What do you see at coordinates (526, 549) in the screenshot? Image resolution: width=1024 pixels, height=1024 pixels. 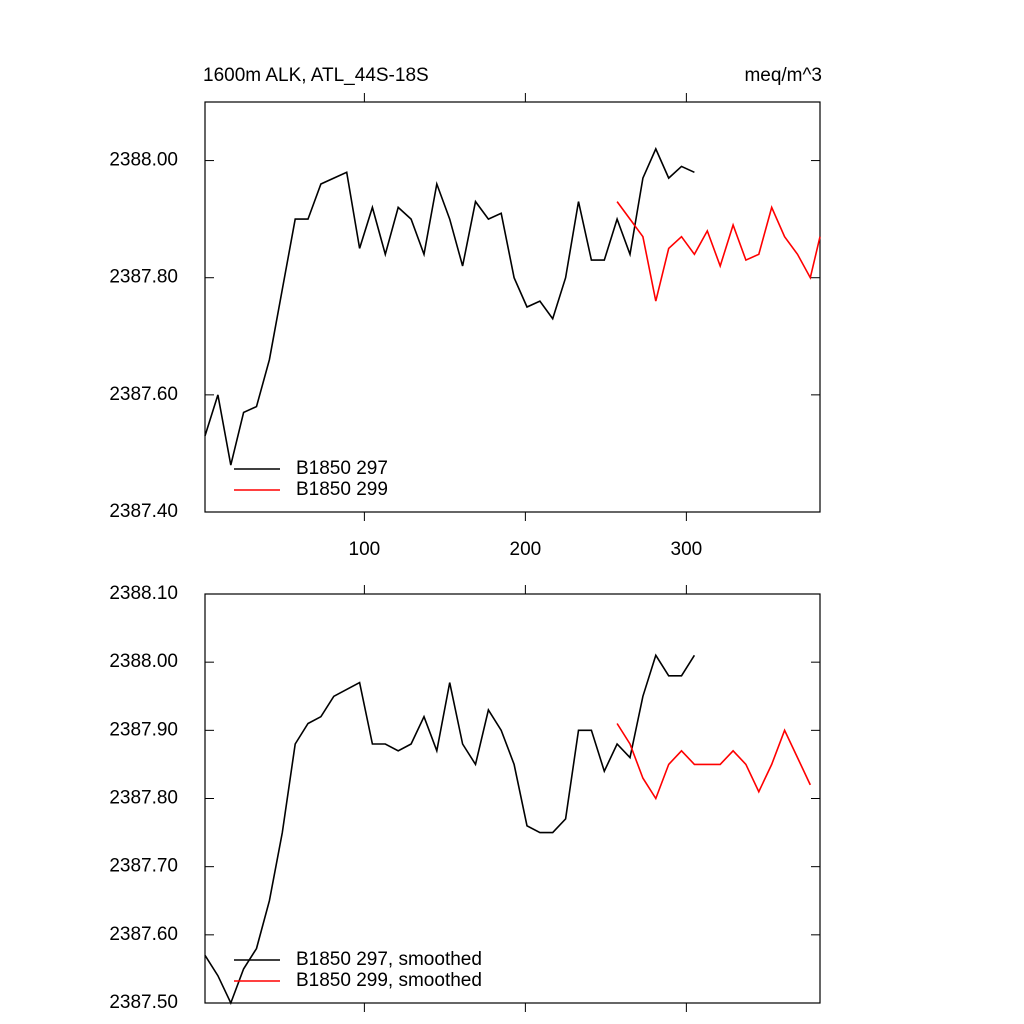 I see `x-tick-label: 200` at bounding box center [526, 549].